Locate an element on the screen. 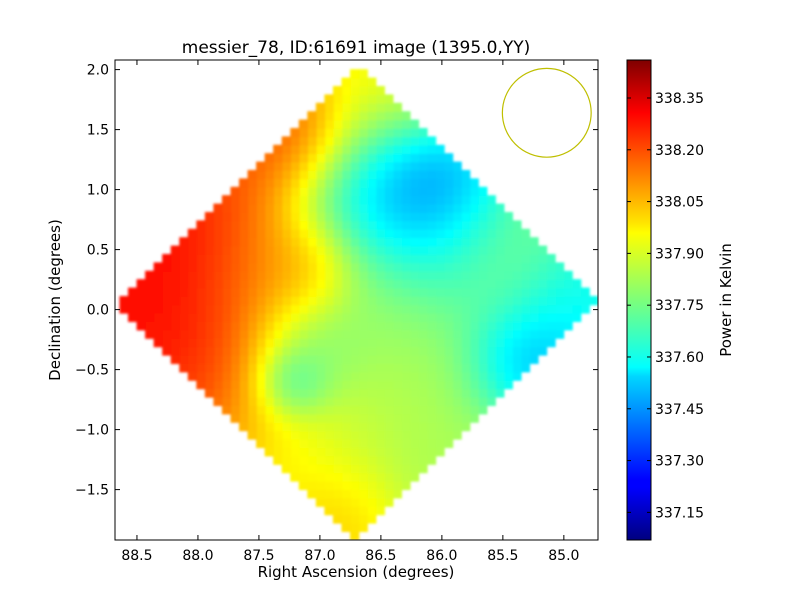 Image resolution: width=800 pixels, height=600 pixels. colorbar-tick-label: 337.90 is located at coordinates (679, 254).